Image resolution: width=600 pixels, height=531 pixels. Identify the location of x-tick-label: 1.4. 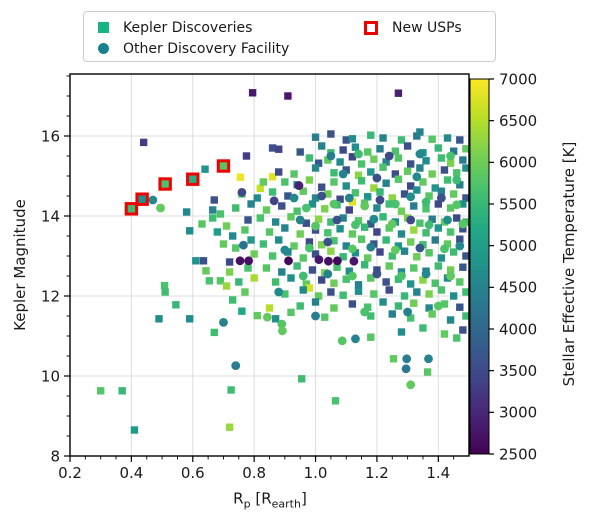
(438, 473).